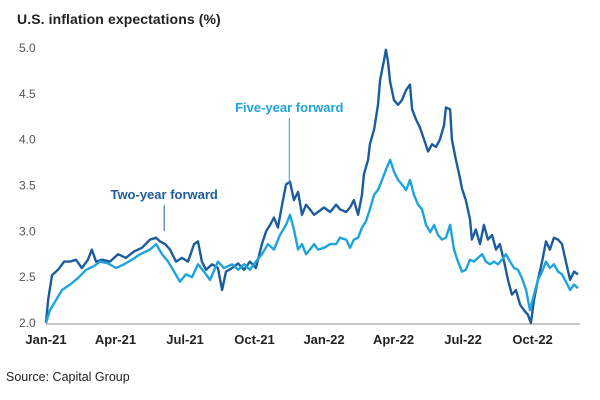 Image resolution: width=600 pixels, height=400 pixels. What do you see at coordinates (115, 339) in the screenshot?
I see `x-tick-label: Apr-21` at bounding box center [115, 339].